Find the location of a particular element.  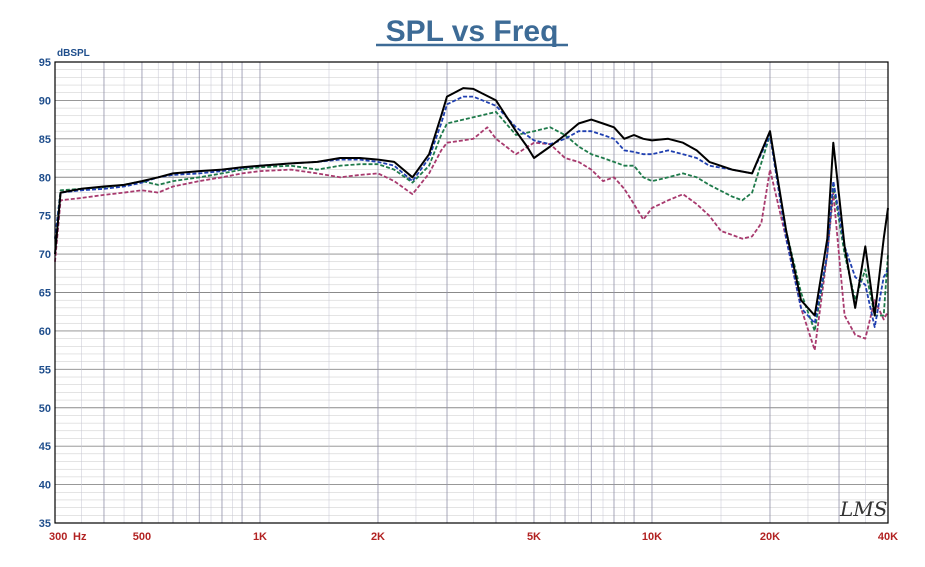

y-tick-label: 80 is located at coordinates (45, 178).